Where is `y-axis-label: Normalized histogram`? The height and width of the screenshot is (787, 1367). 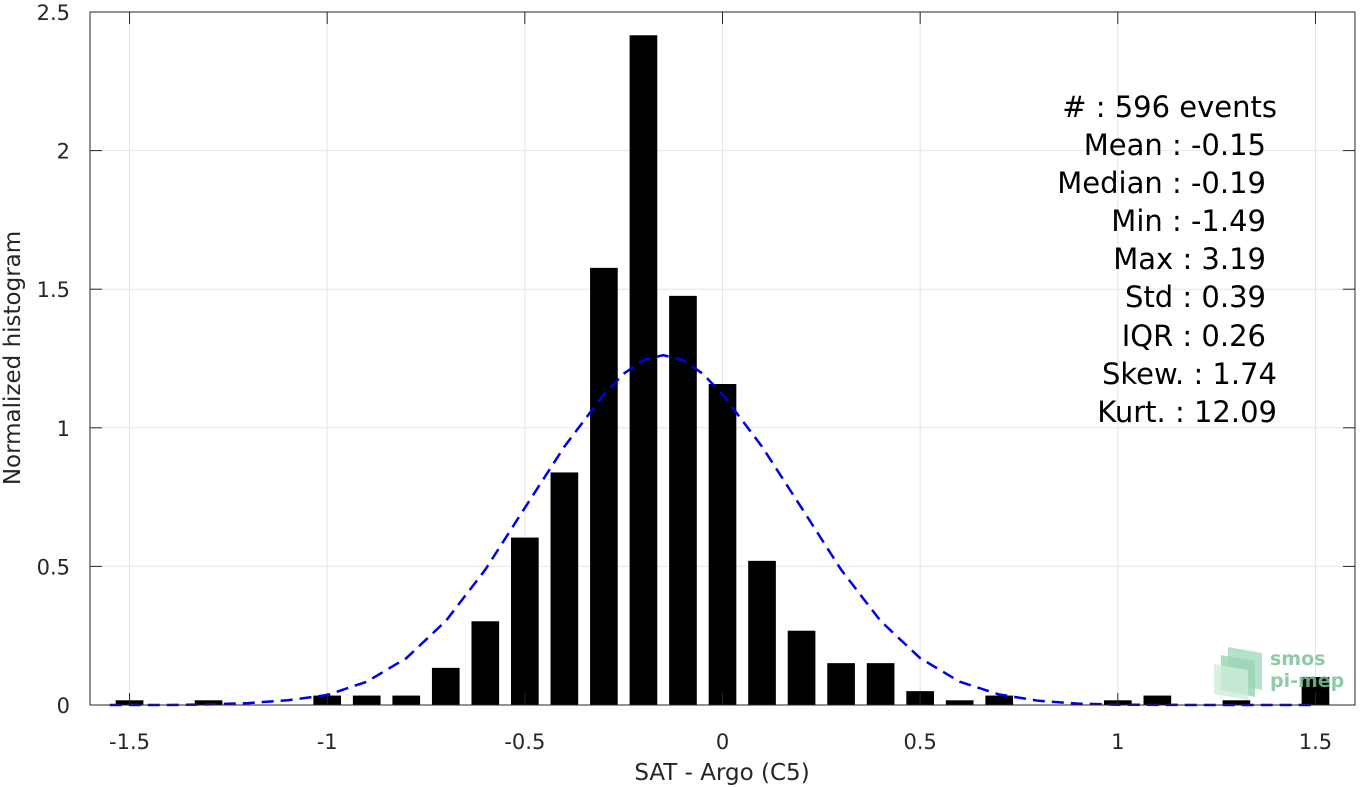
y-axis-label: Normalized histogram is located at coordinates (13, 358).